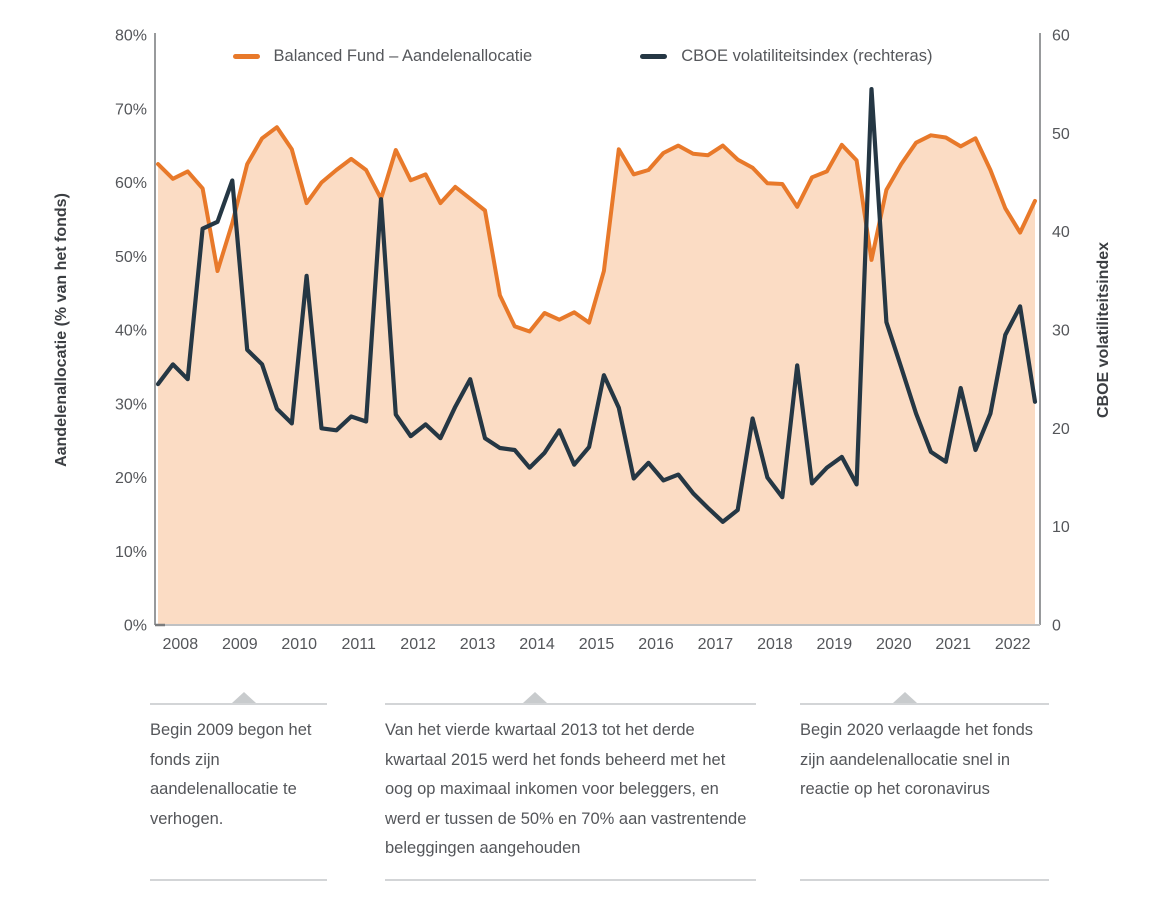 This screenshot has height=904, width=1165. I want to click on right-axis-tick-label: 60, so click(1061, 36).